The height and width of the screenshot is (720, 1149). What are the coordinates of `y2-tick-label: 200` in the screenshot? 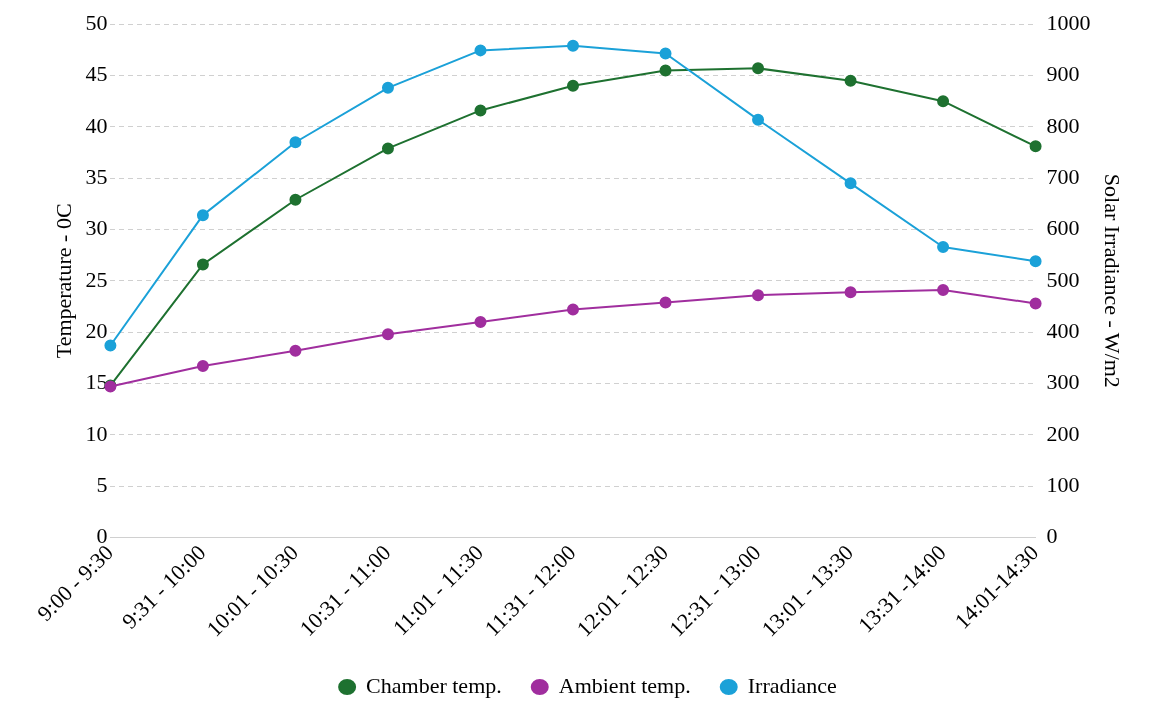 It's located at (1063, 433).